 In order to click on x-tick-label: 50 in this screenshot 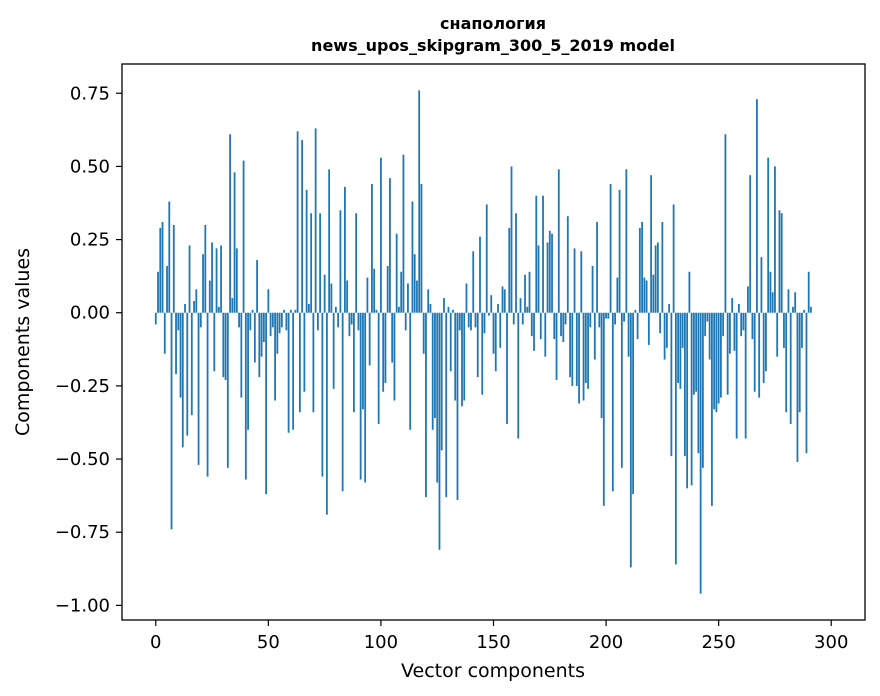, I will do `click(268, 642)`.